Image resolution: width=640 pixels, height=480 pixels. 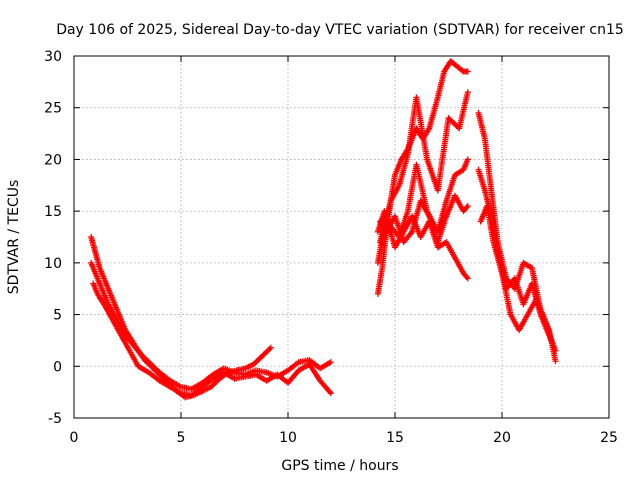 What do you see at coordinates (181, 438) in the screenshot?
I see `x-tick-label: 5` at bounding box center [181, 438].